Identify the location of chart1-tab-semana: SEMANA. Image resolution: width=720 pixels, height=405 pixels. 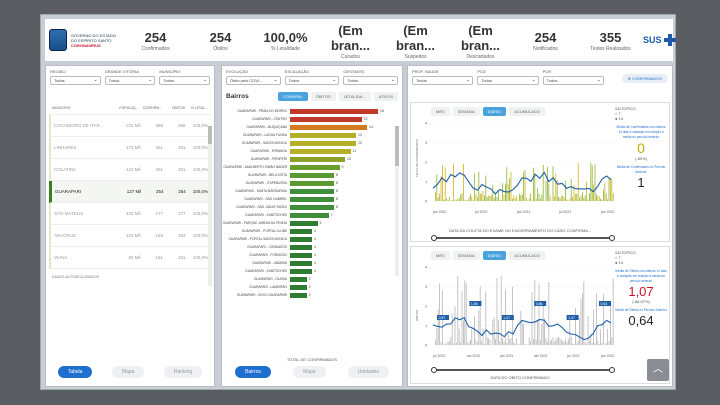
(466, 111).